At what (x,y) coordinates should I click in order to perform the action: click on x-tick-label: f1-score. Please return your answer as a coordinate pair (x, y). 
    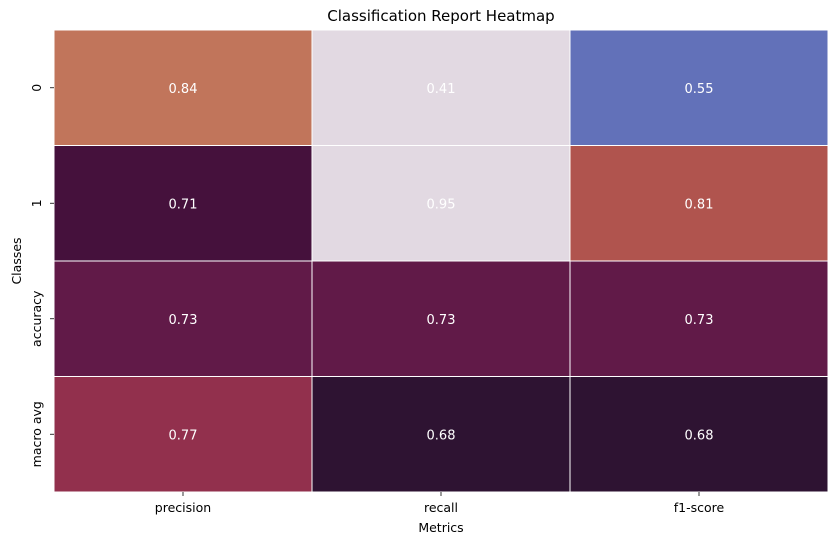
    Looking at the image, I should click on (699, 507).